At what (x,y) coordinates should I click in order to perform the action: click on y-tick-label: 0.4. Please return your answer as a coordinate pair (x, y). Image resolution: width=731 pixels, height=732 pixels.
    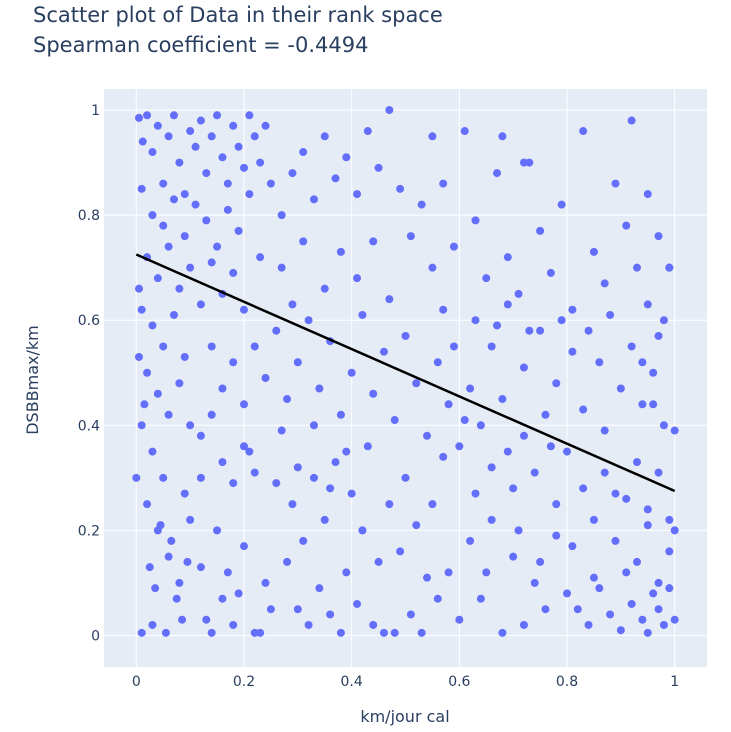
    Looking at the image, I should click on (89, 426).